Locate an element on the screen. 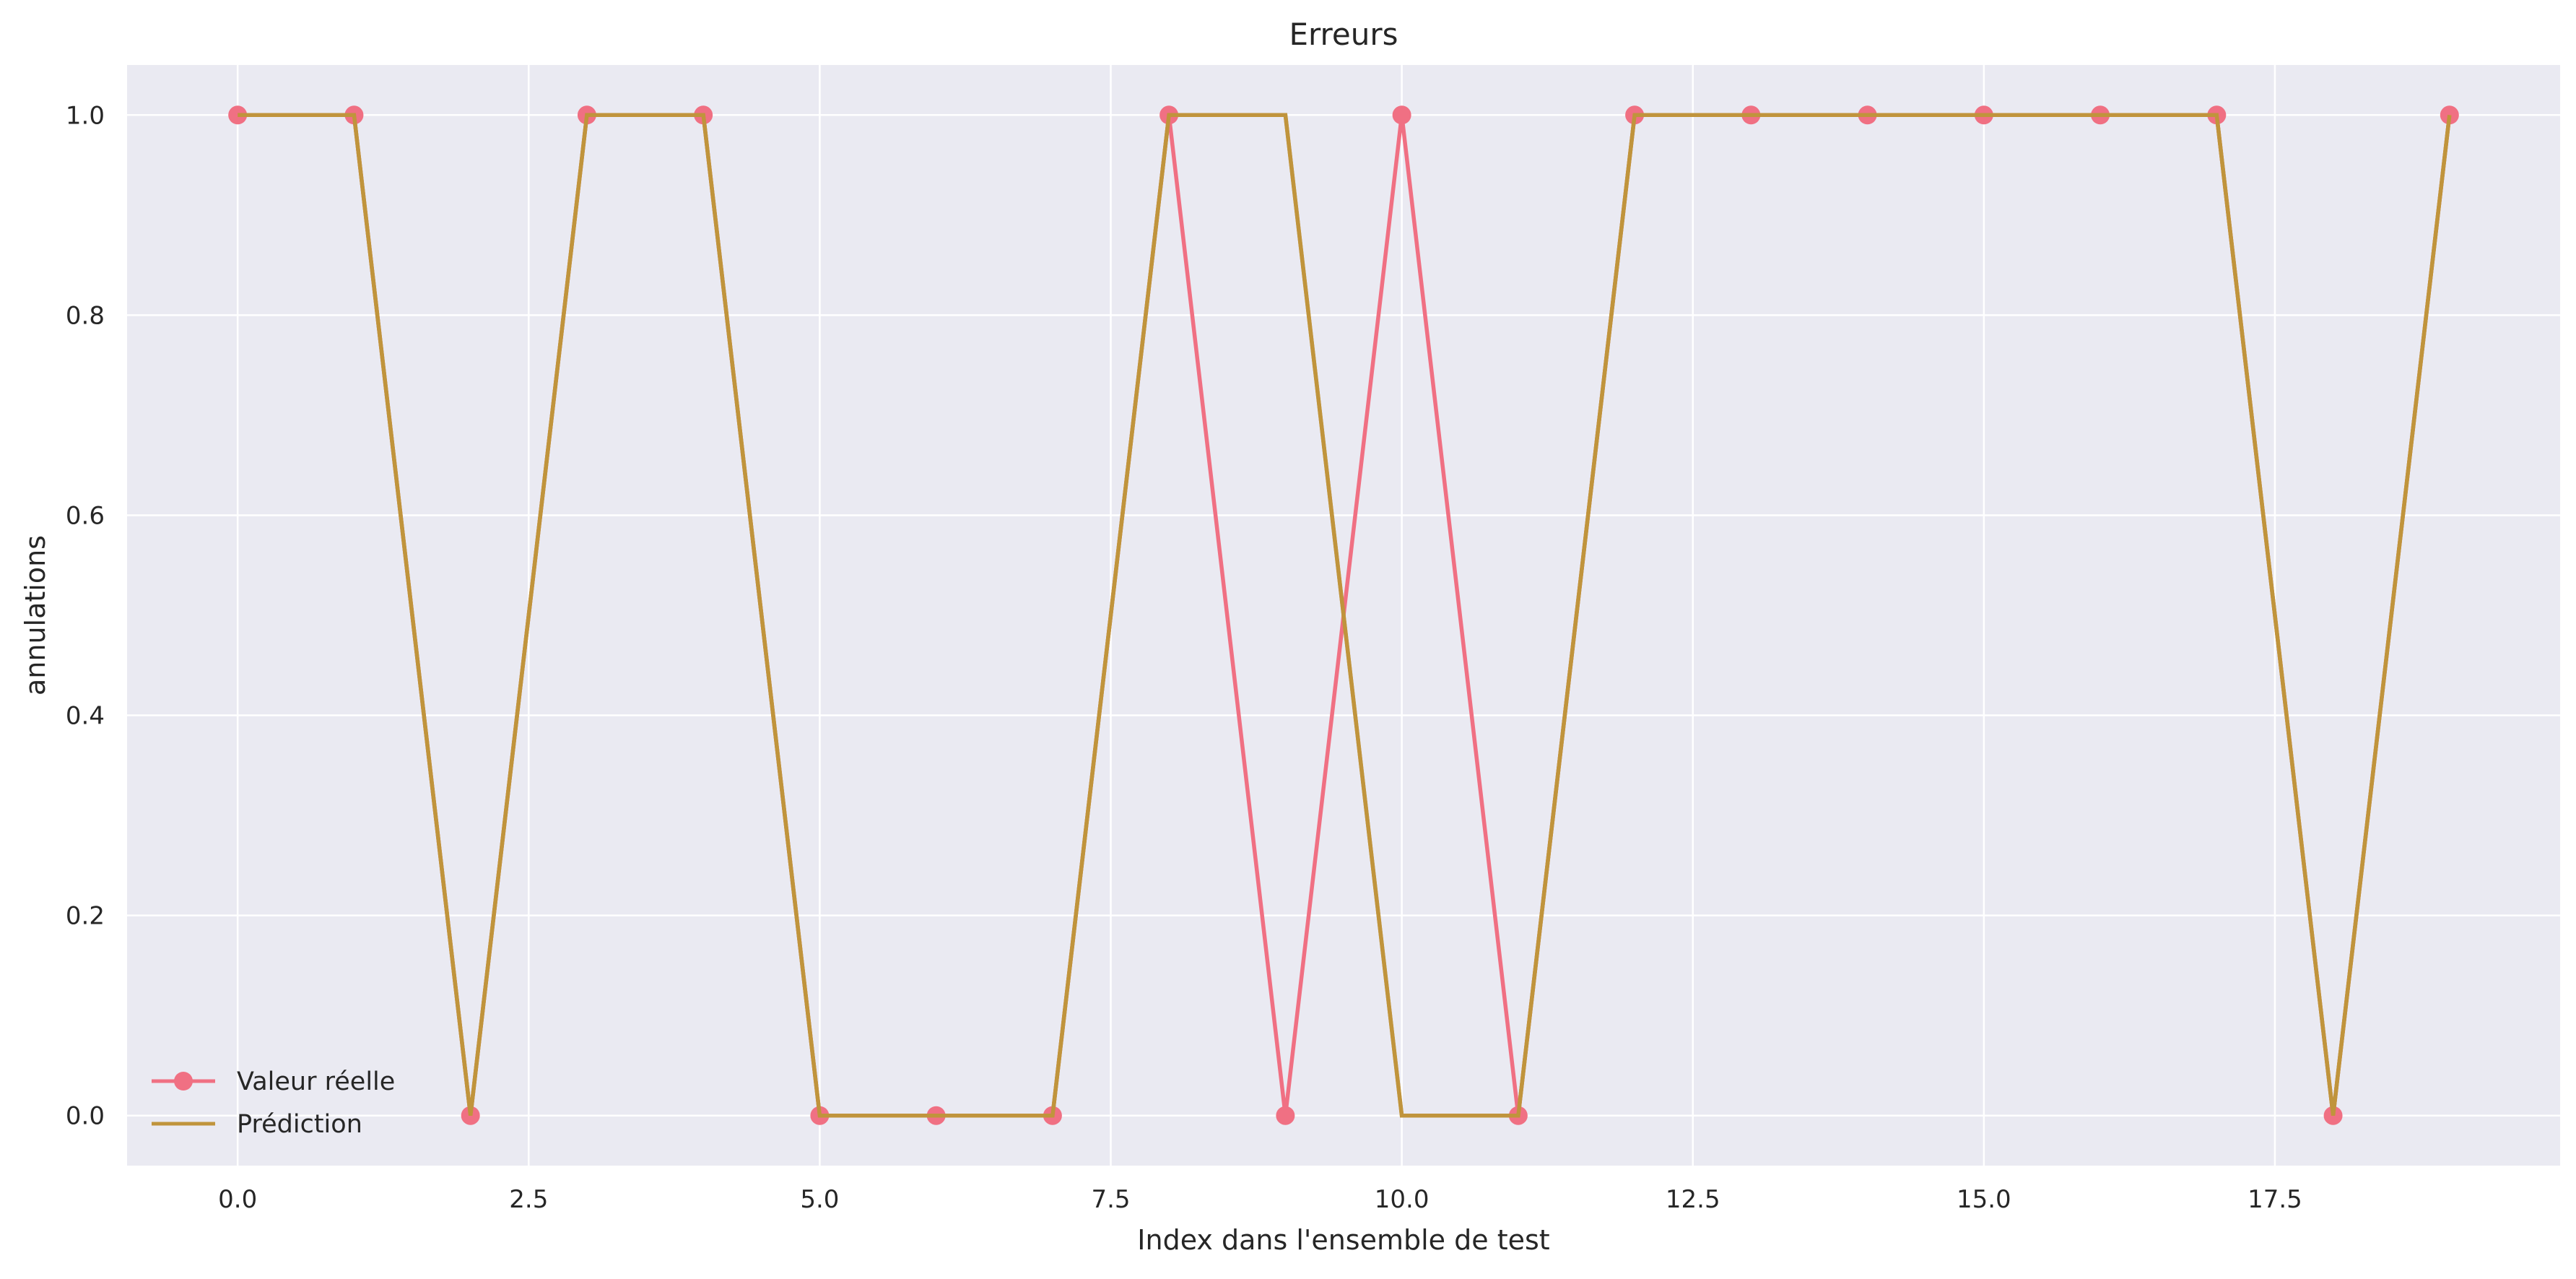 The image size is (2576, 1279). x-tick-label: 2.5 is located at coordinates (528, 1199).